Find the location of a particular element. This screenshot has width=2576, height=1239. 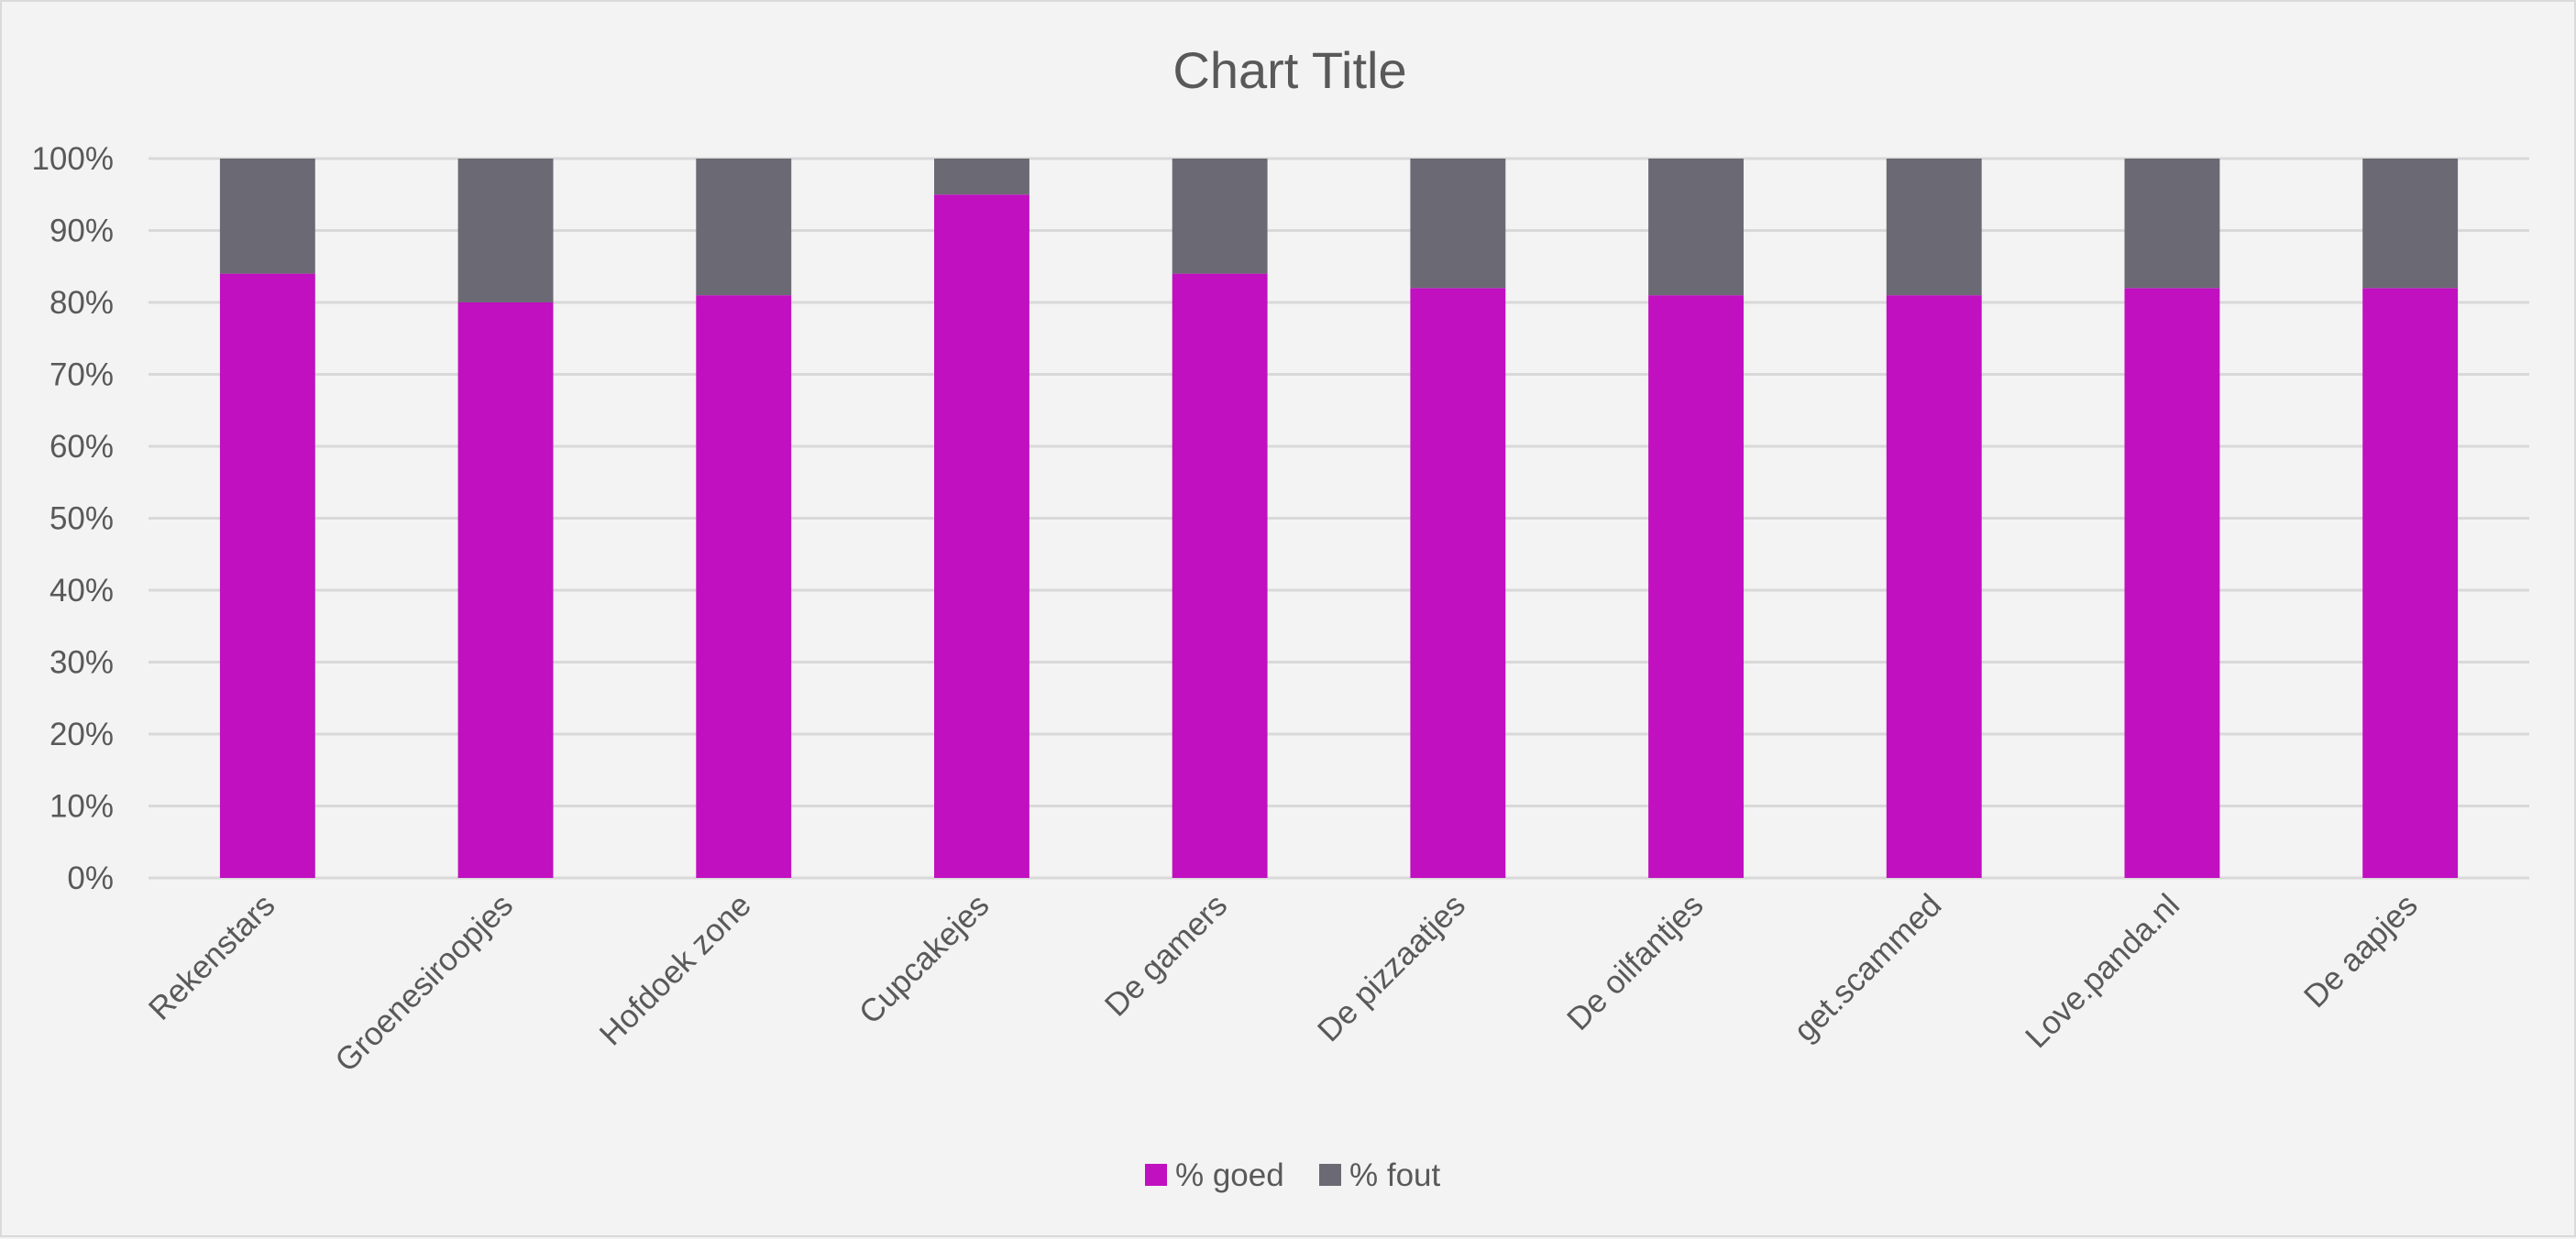

x-tick-label: Groenesiroopjes is located at coordinates (424, 983).